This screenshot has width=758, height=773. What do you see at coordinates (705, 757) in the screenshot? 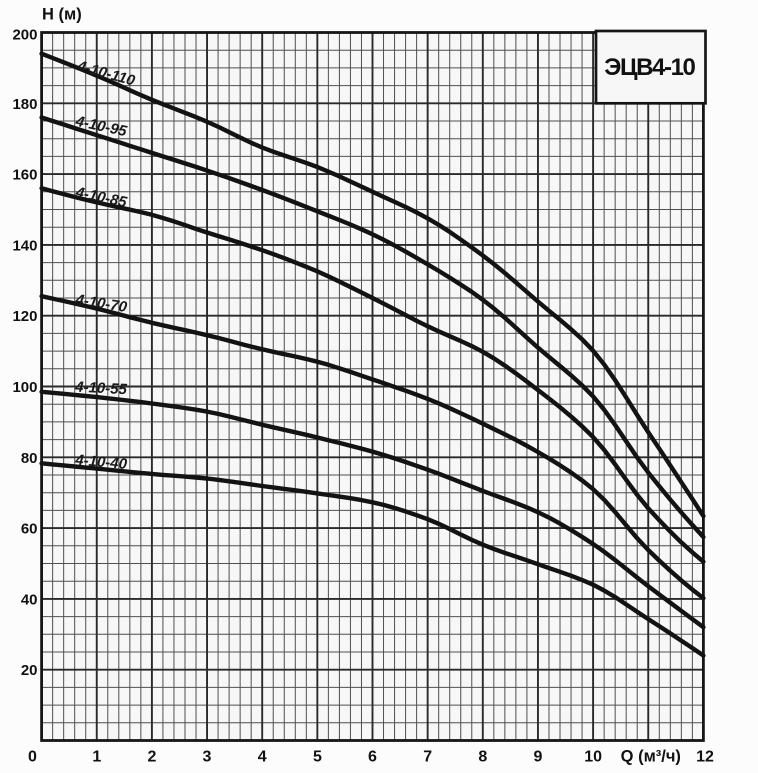
I see `svg-text: 12` at bounding box center [705, 757].